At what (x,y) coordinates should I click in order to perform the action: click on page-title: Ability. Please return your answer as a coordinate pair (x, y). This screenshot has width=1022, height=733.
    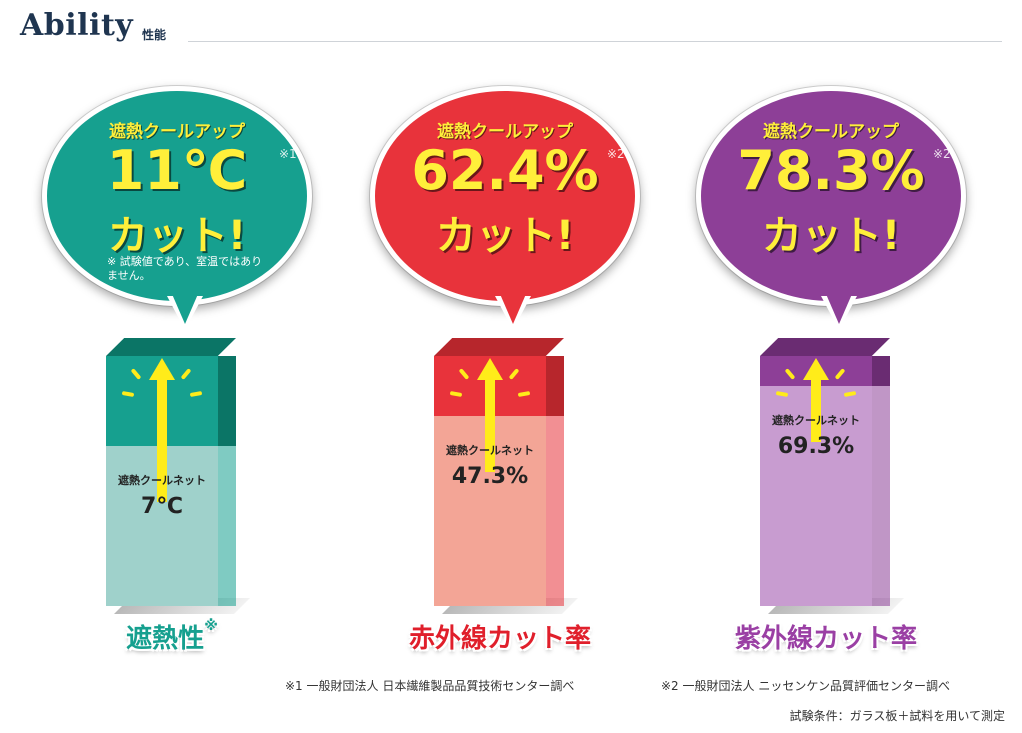
    Looking at the image, I should click on (77, 25).